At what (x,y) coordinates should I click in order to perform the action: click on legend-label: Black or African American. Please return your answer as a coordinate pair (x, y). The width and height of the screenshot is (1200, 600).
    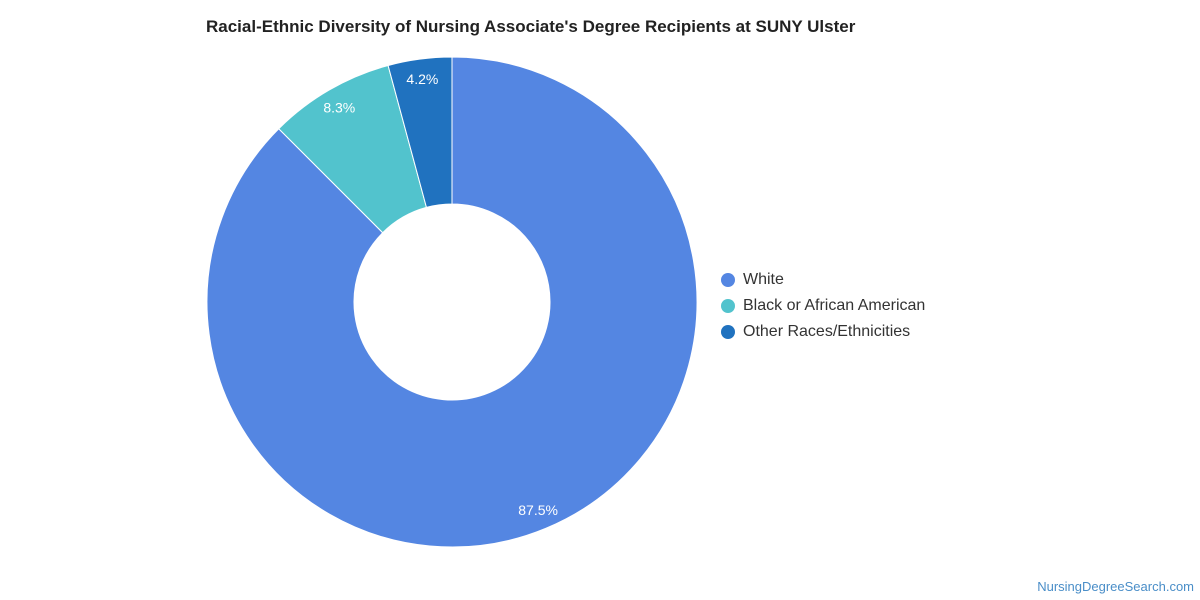
    Looking at the image, I should click on (834, 305).